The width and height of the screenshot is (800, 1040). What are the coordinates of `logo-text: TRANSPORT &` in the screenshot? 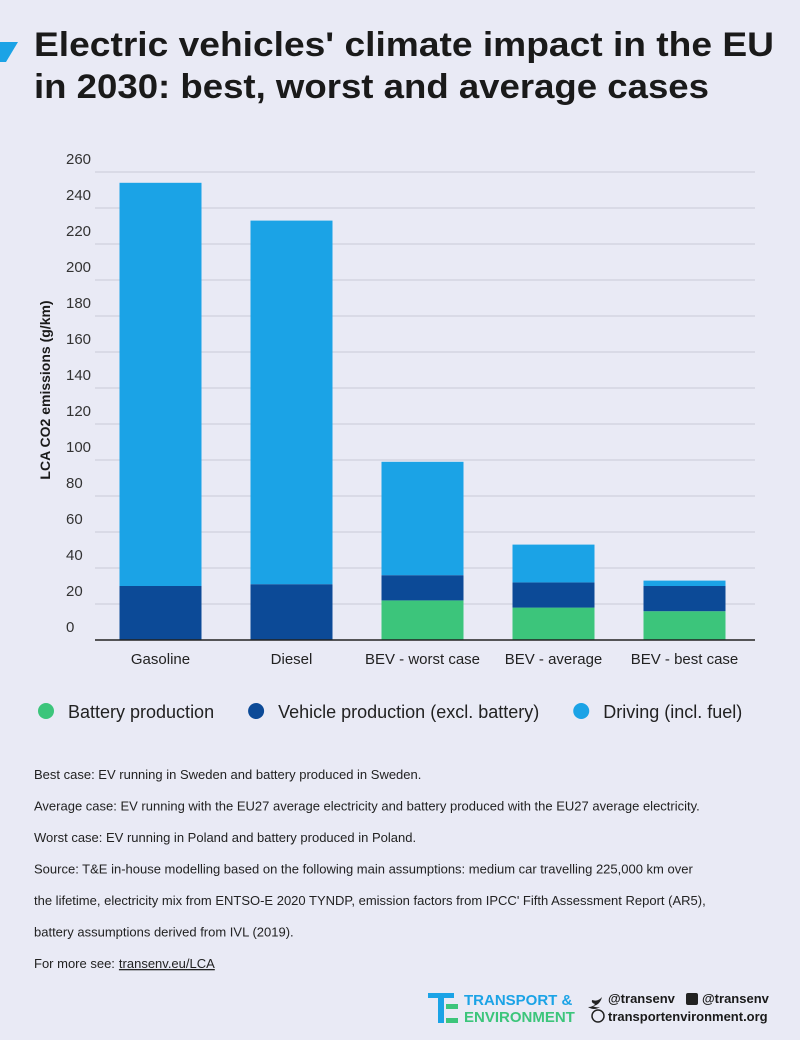 It's located at (518, 1000).